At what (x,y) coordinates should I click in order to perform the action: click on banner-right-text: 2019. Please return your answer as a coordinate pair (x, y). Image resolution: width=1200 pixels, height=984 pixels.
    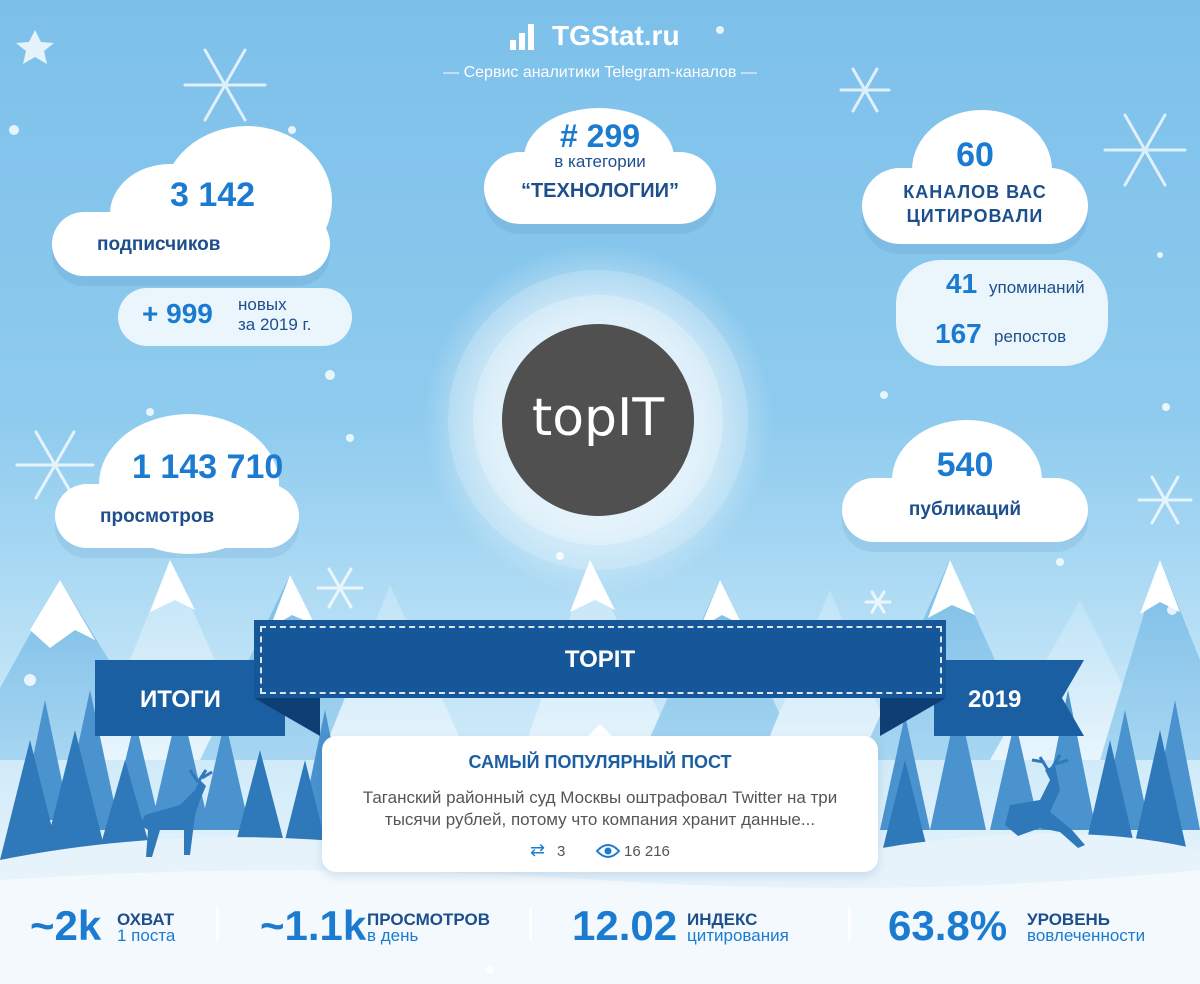
    Looking at the image, I should click on (995, 699).